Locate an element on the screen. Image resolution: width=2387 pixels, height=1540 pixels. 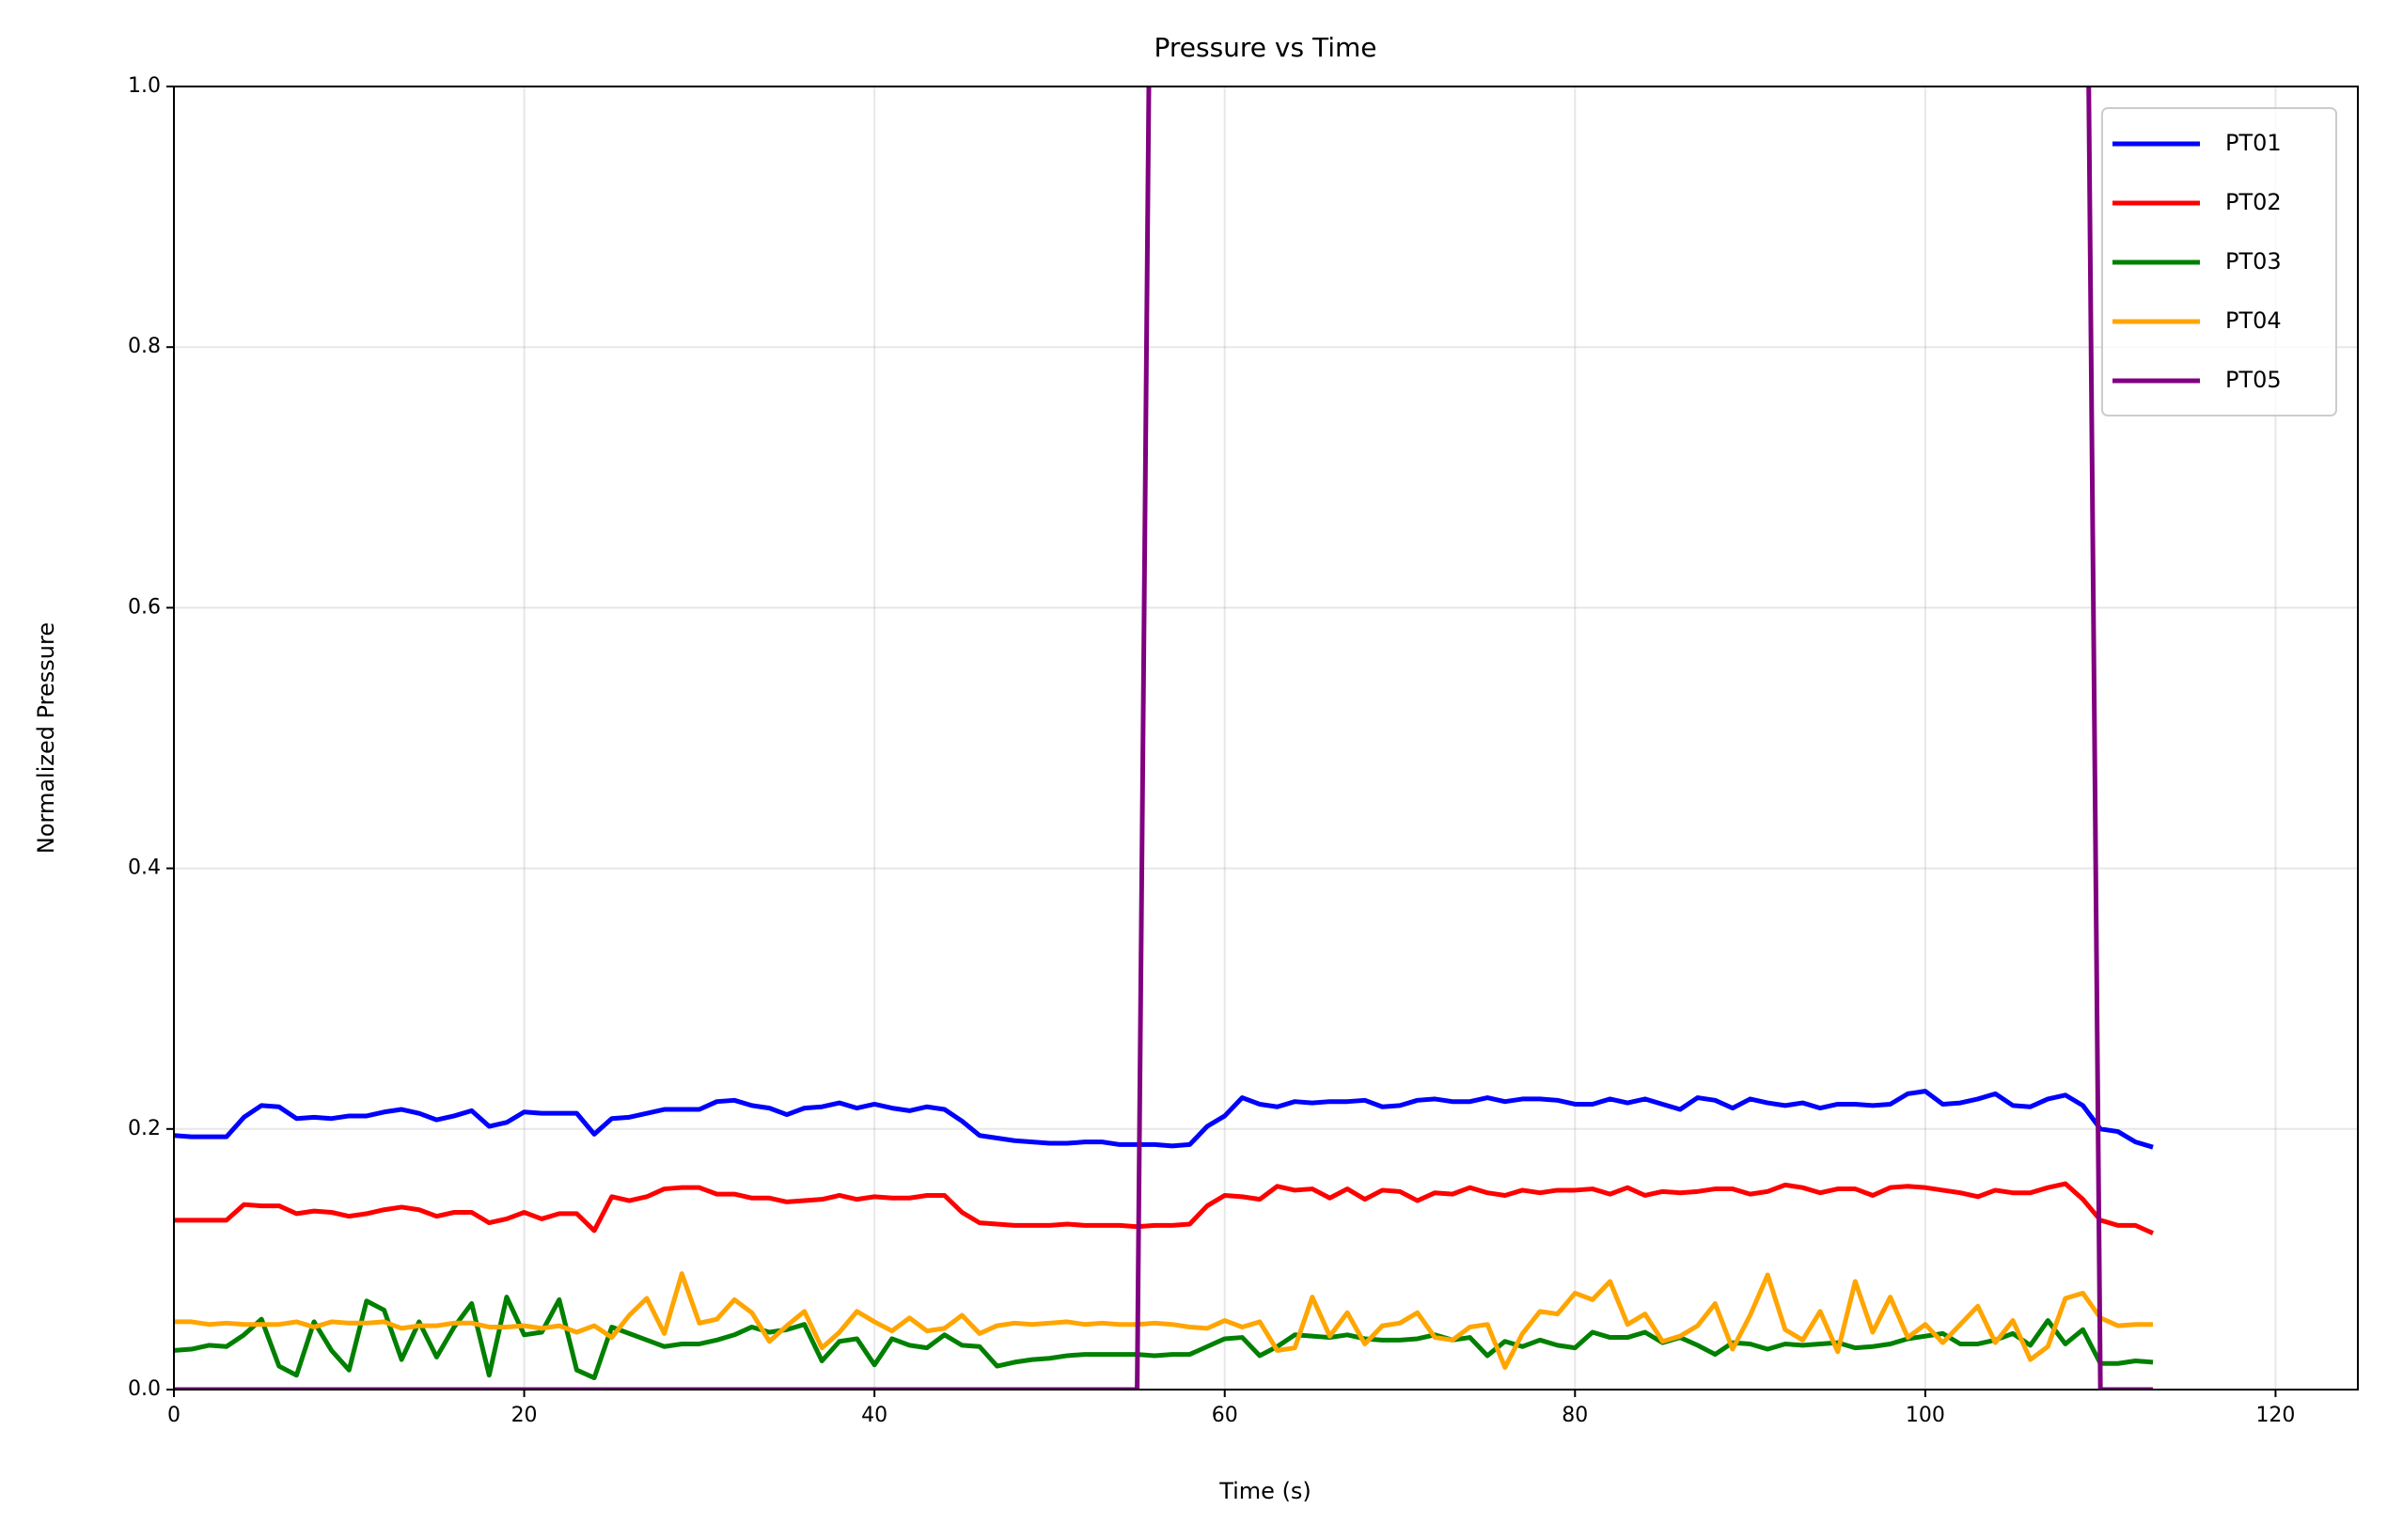
x-tick-label: 100 is located at coordinates (1925, 1416).